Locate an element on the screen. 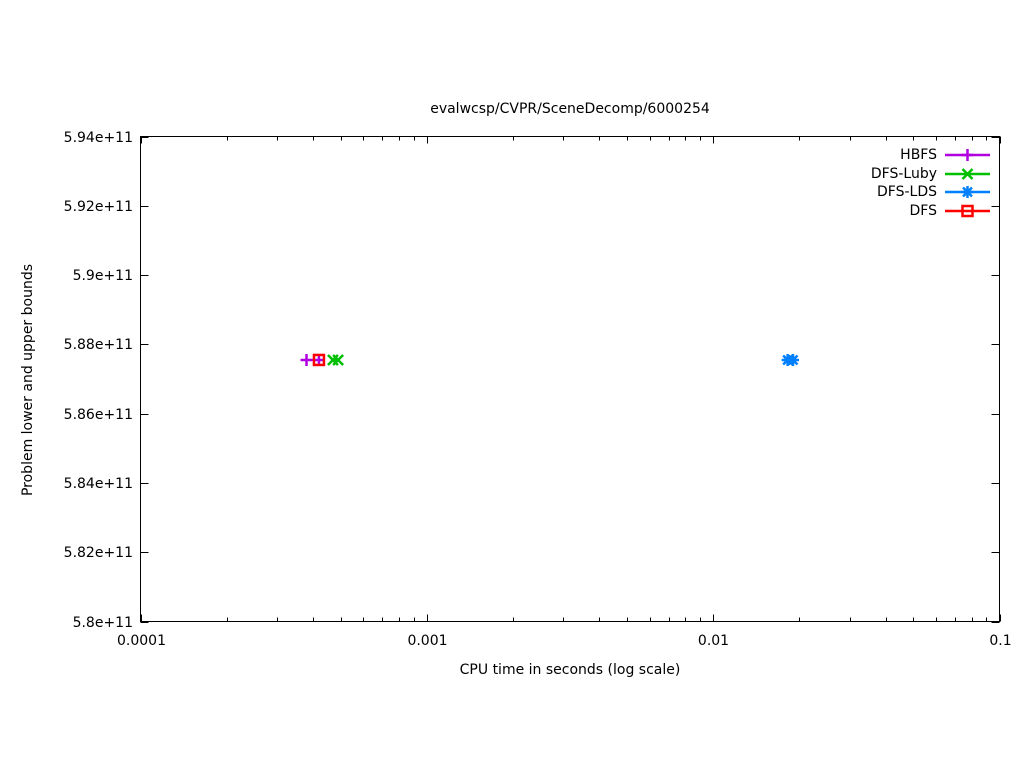 Image resolution: width=1024 pixels, height=768 pixels. data-series-layer is located at coordinates (549, 360).